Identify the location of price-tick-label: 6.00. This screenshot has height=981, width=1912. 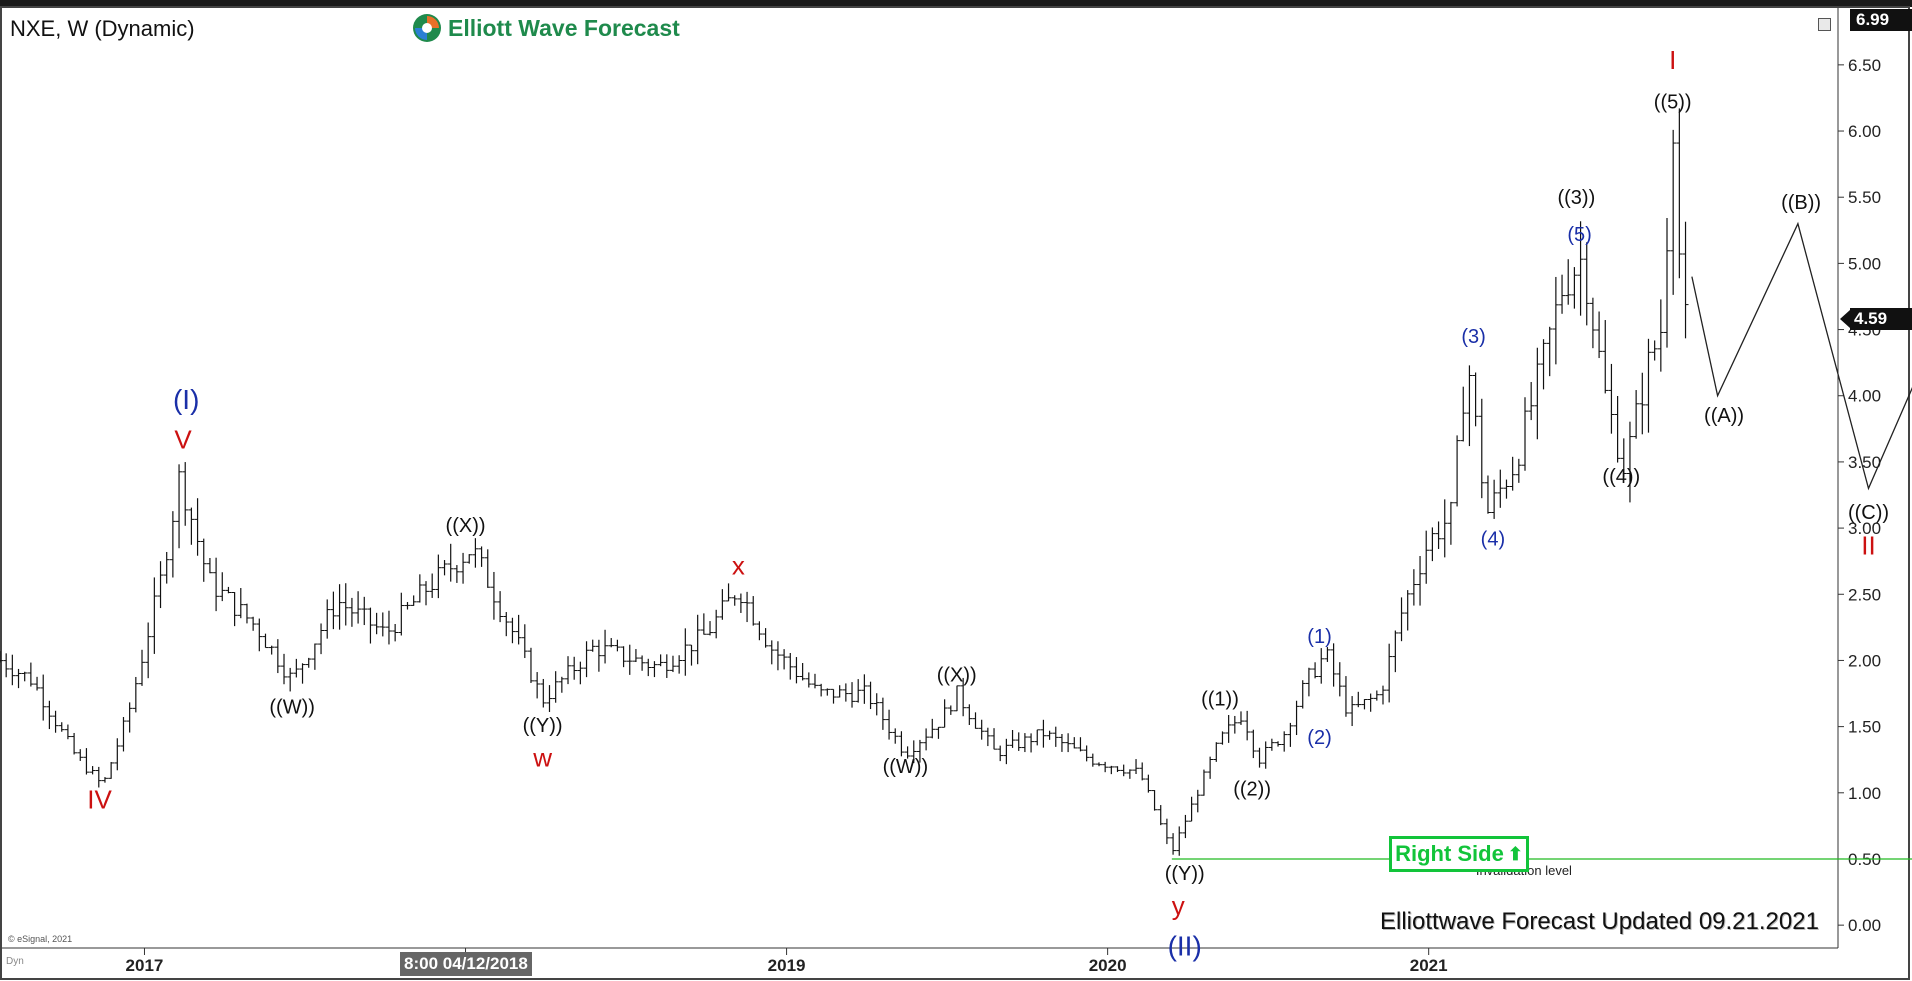
(1864, 131).